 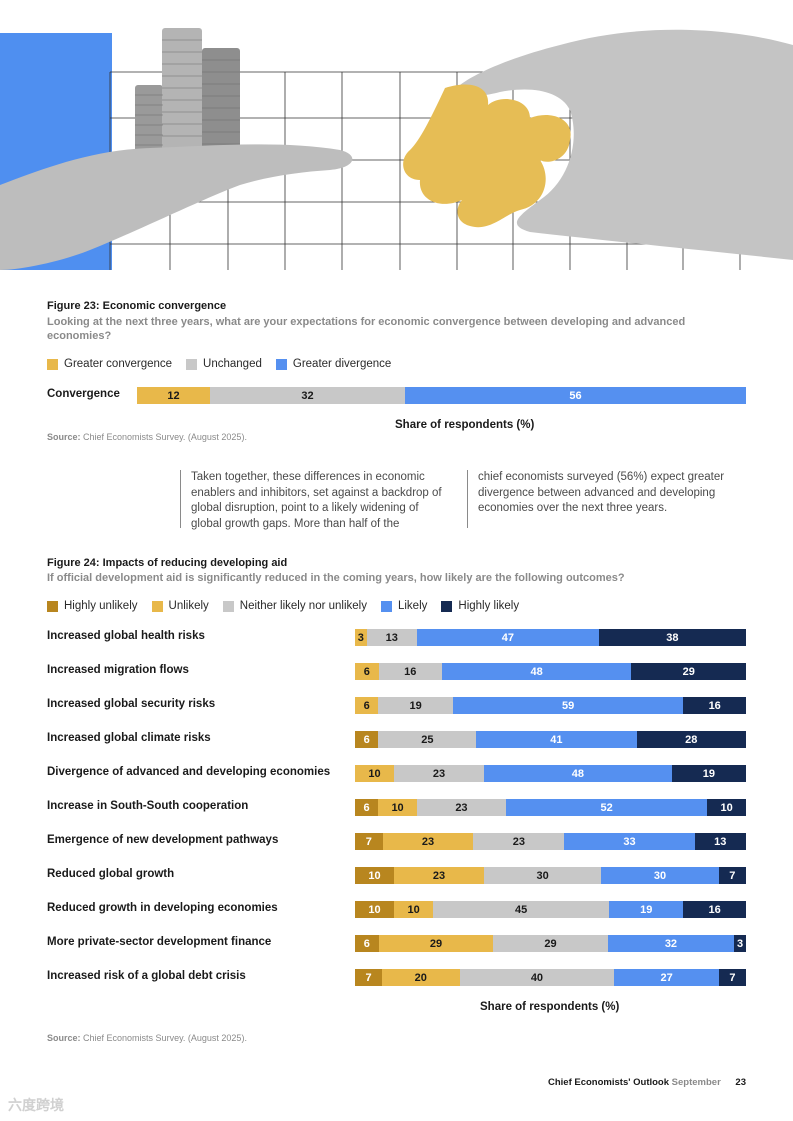 I want to click on left-hand, so click(x=176, y=207).